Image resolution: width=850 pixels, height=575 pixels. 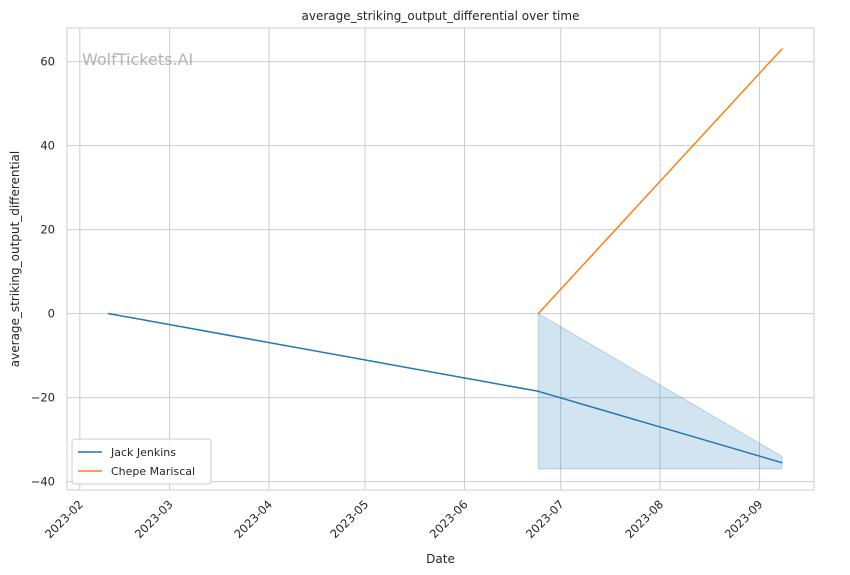 What do you see at coordinates (47, 146) in the screenshot?
I see `y-tick-label: 40` at bounding box center [47, 146].